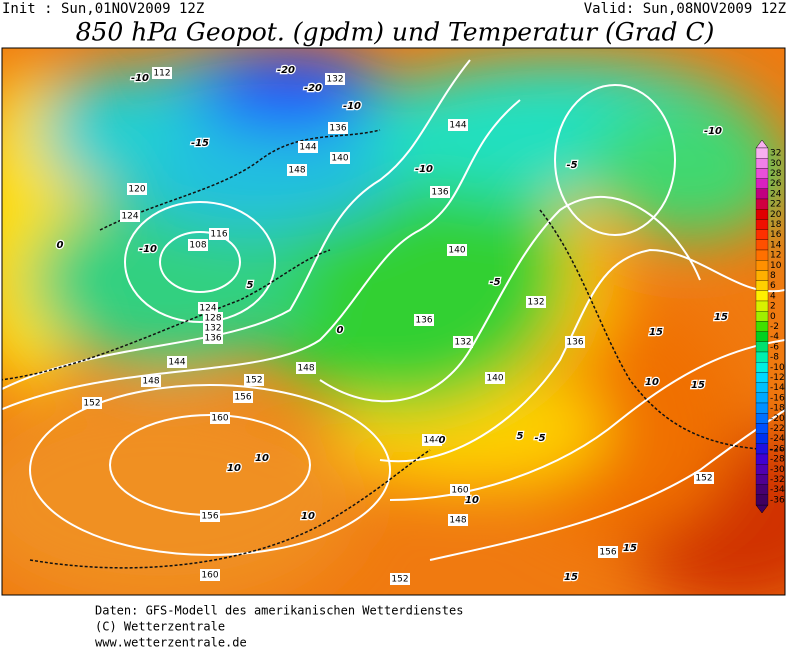 The image size is (790, 652). I want to click on colorbar-label: 24, so click(776, 194).